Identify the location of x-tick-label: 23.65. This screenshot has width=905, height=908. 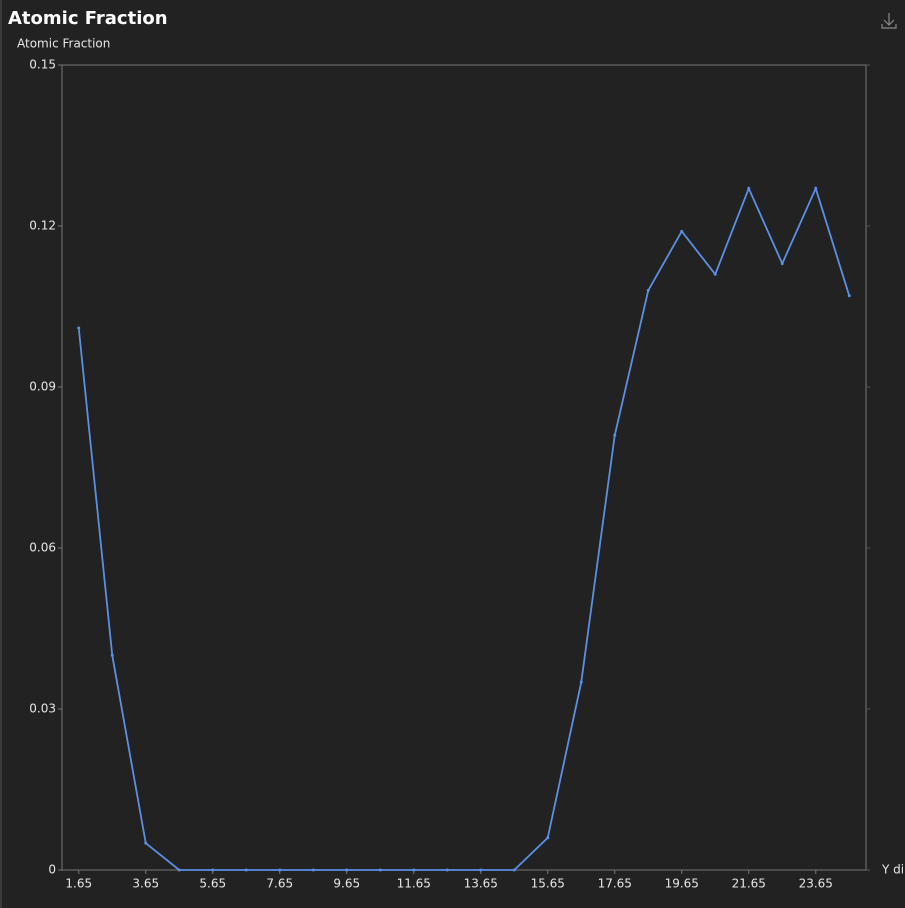
(816, 884).